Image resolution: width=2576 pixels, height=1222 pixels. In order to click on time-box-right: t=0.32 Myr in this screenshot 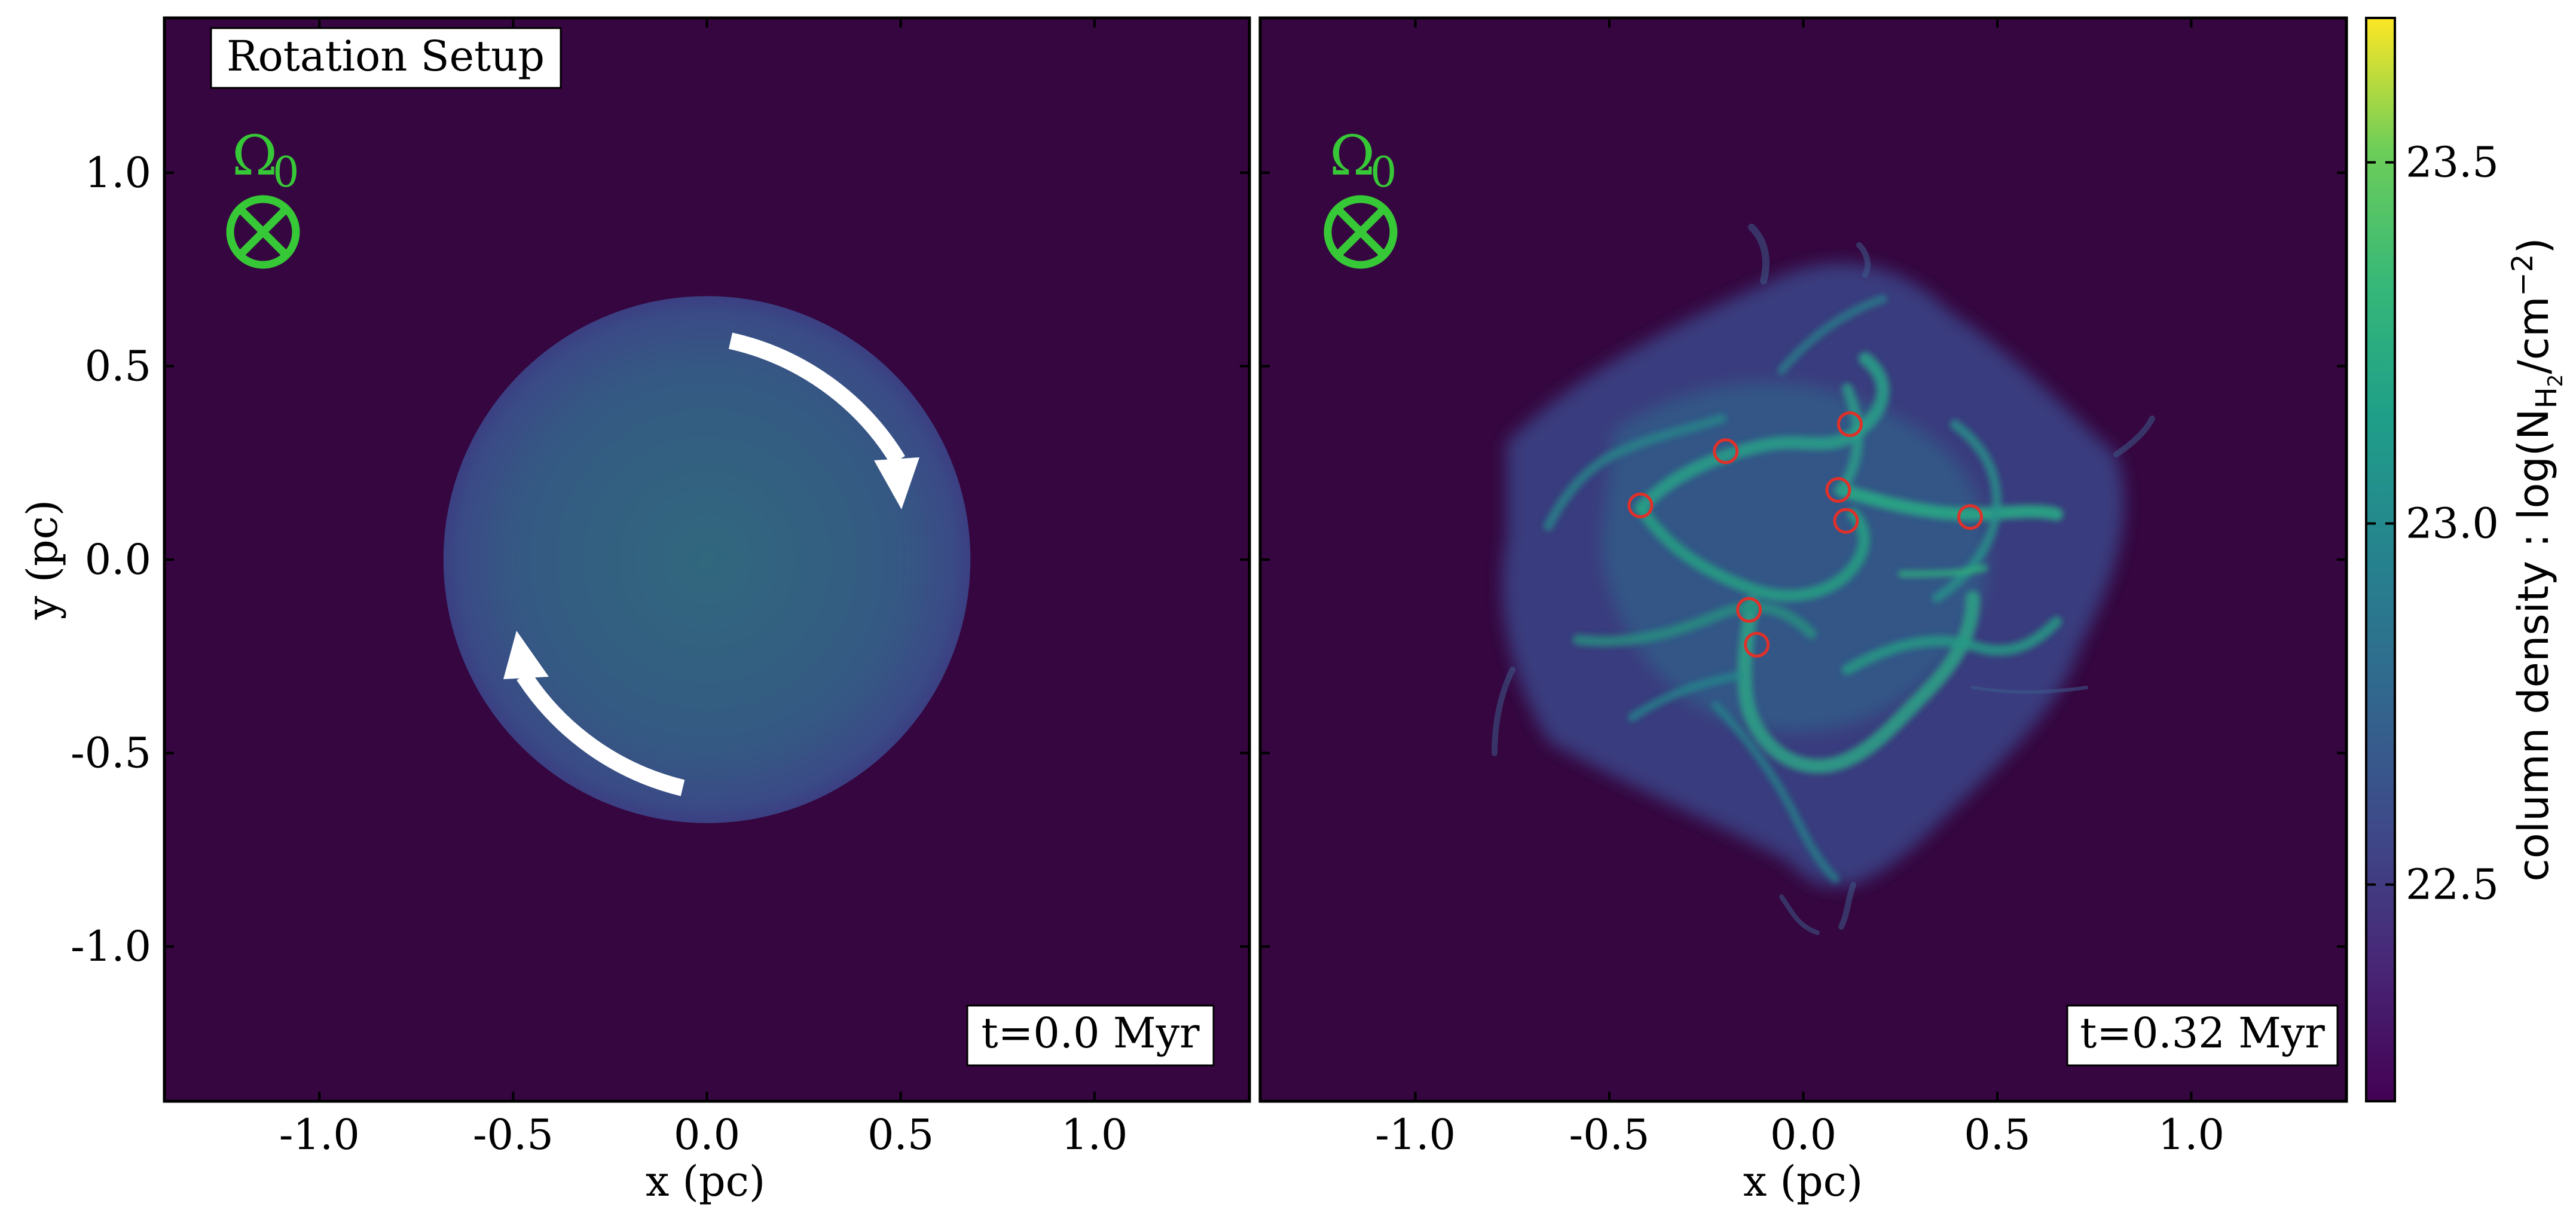, I will do `click(2203, 1035)`.